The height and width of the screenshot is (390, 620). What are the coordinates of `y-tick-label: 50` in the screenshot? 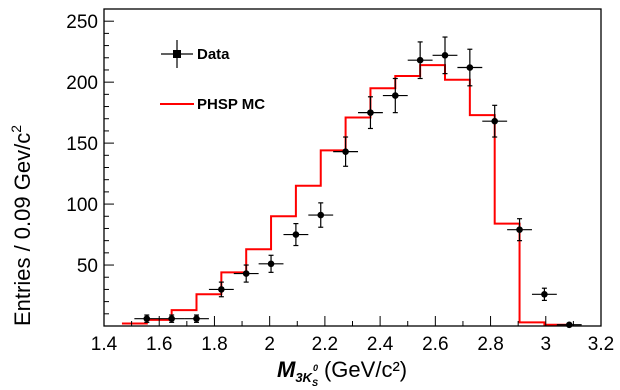 It's located at (87, 266).